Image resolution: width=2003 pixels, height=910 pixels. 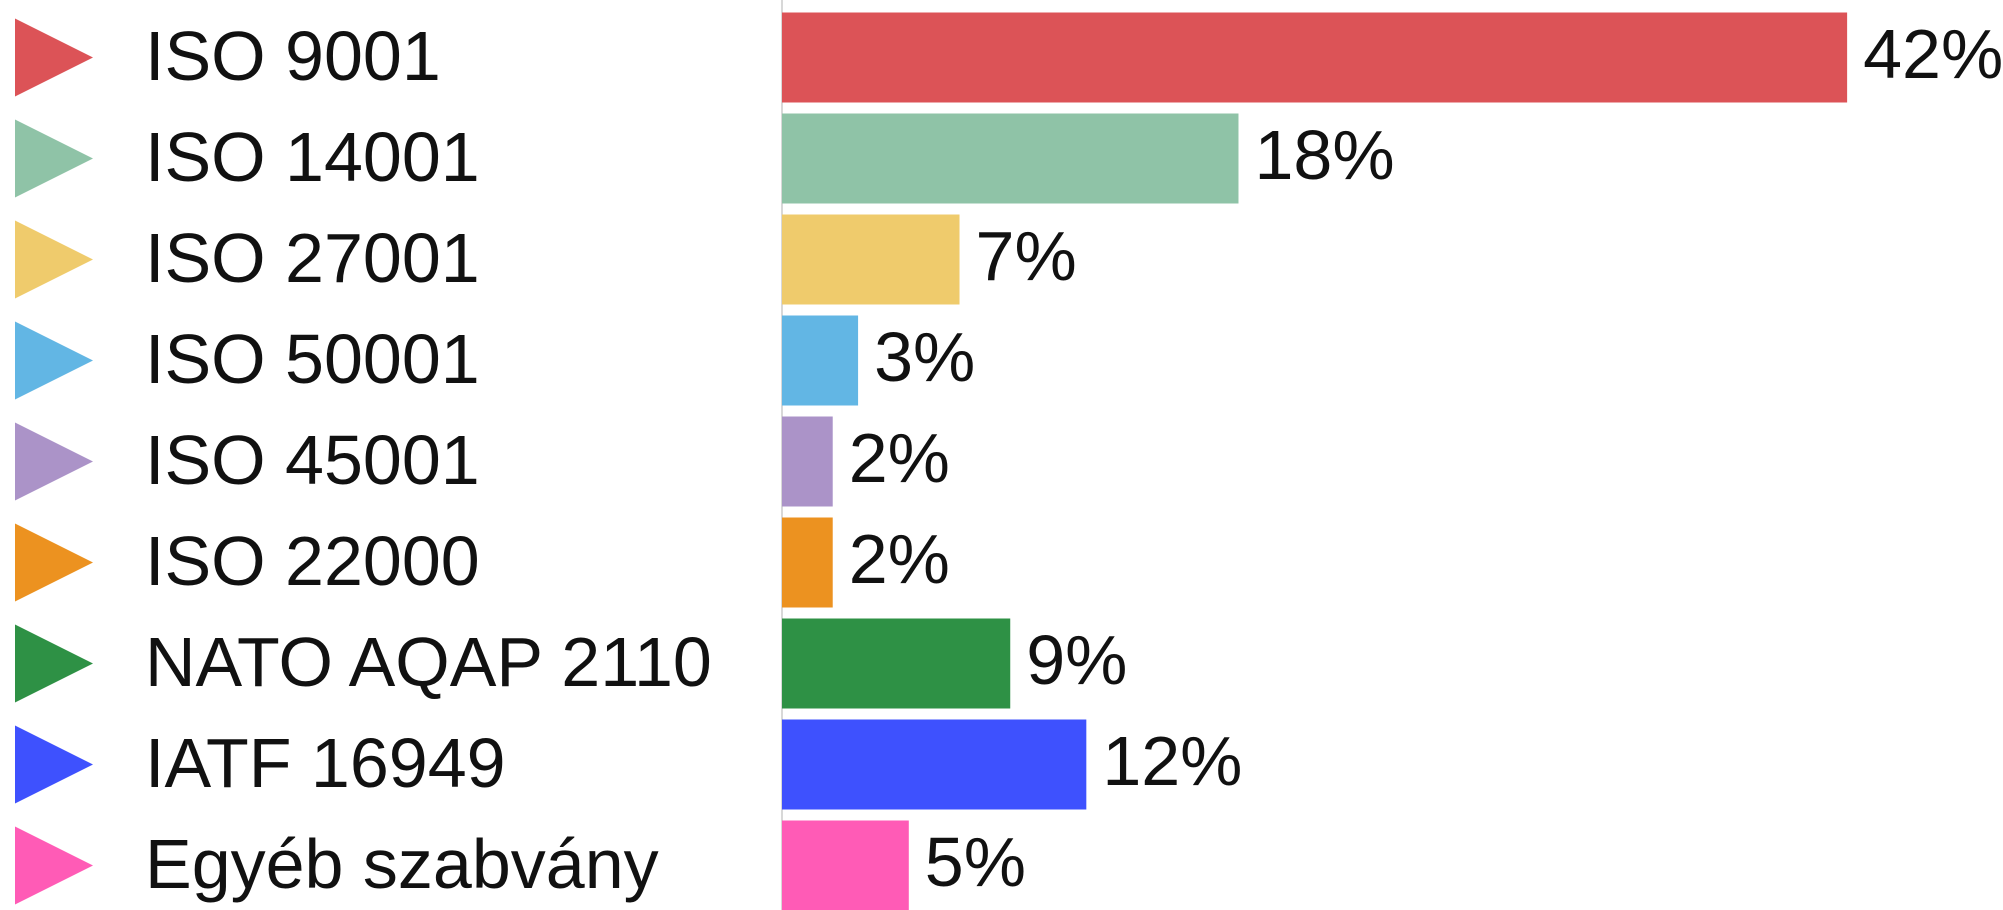 I want to click on category-label: ISO 22000, so click(x=312, y=561).